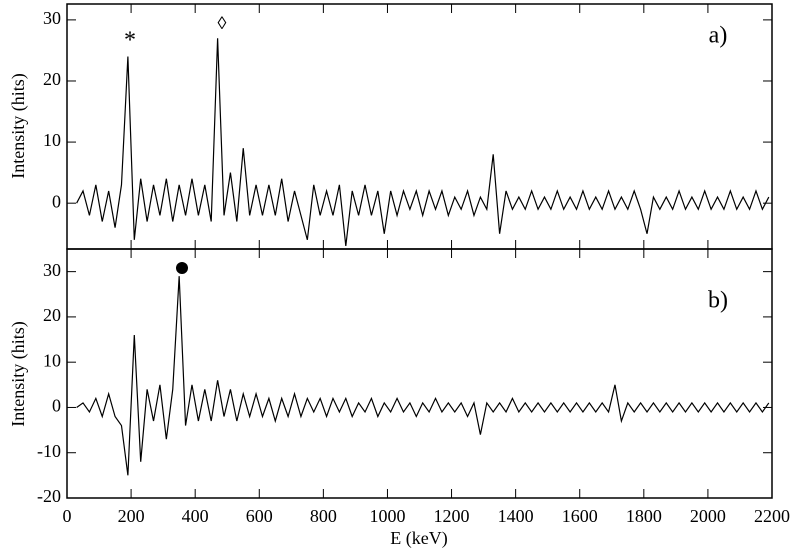  I want to click on x-tick-label: 1400, so click(516, 516).